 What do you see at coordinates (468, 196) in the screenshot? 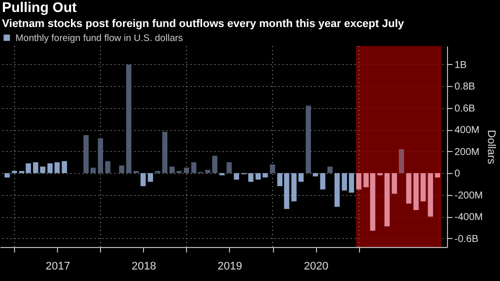
I see `y-tick-label: -200M` at bounding box center [468, 196].